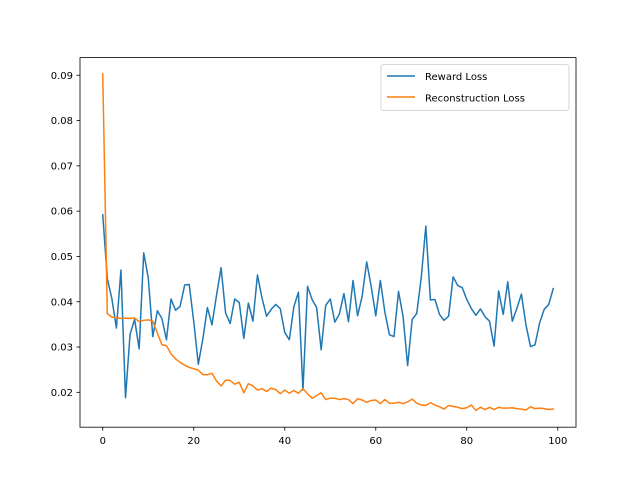  Describe the element at coordinates (62, 121) in the screenshot. I see `y-tick-label: 0.08` at that location.